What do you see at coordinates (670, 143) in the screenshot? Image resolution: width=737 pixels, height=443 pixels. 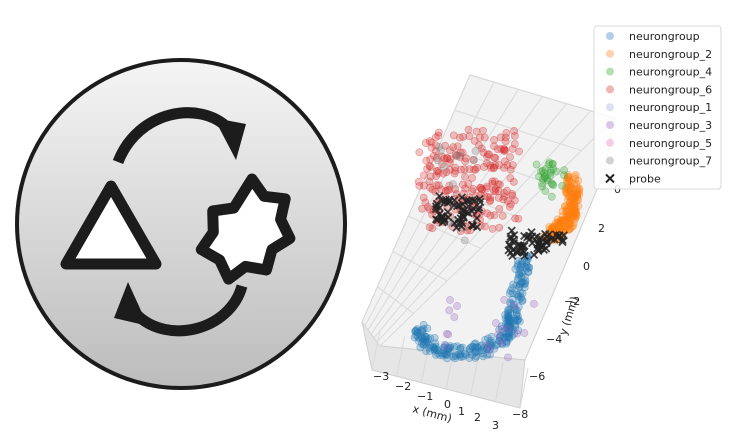 I see `legend-label: neurongroup_5` at bounding box center [670, 143].